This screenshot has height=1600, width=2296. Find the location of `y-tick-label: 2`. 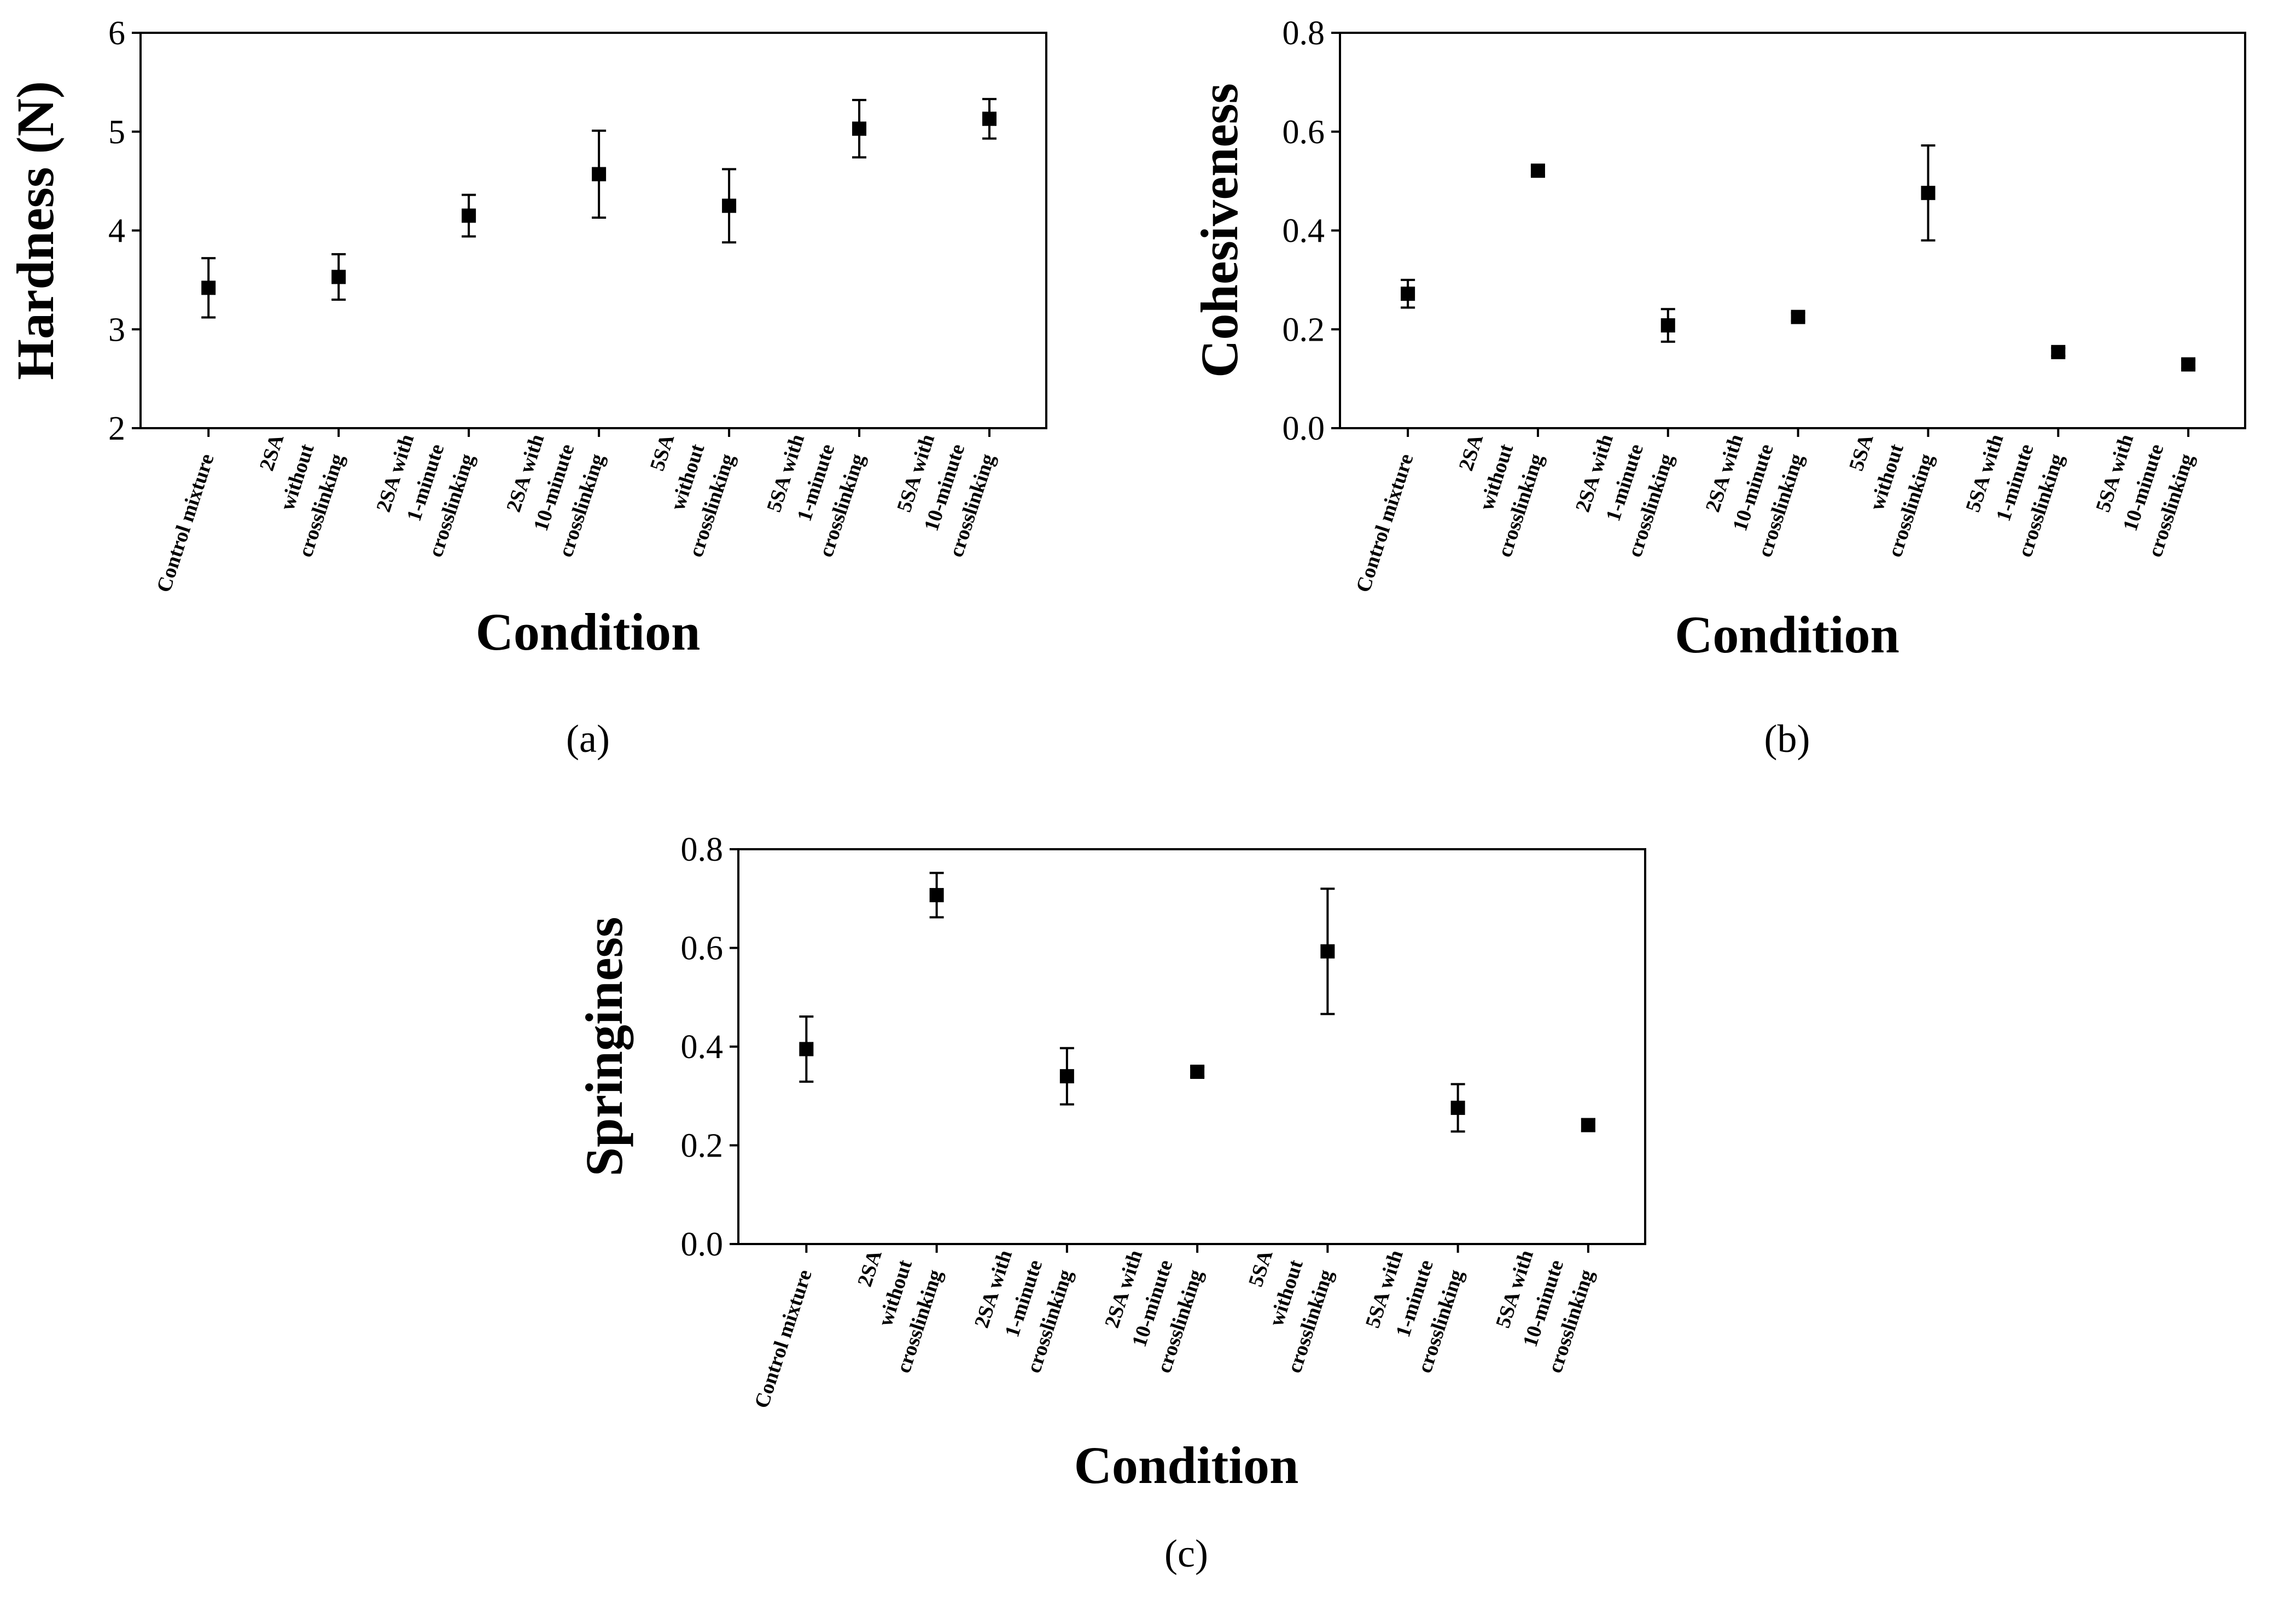

y-tick-label: 2 is located at coordinates (116, 428).